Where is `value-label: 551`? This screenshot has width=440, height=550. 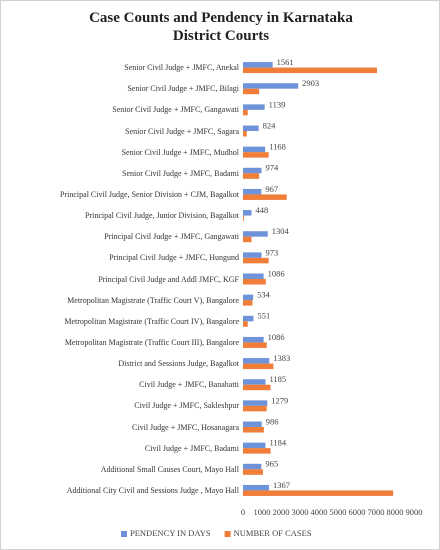 value-label: 551 is located at coordinates (263, 316).